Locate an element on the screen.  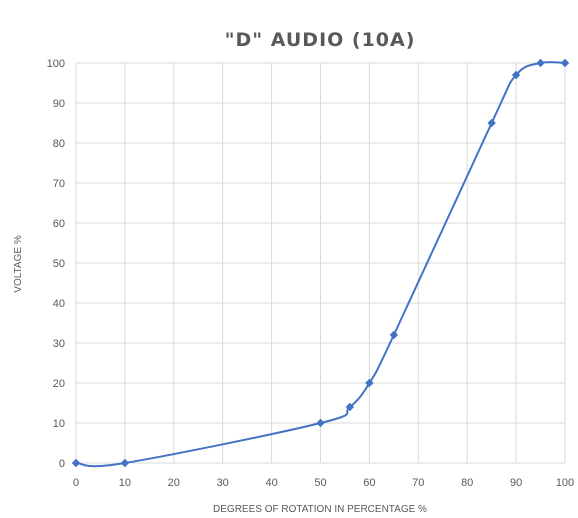
x-tick-label: 30 is located at coordinates (223, 483).